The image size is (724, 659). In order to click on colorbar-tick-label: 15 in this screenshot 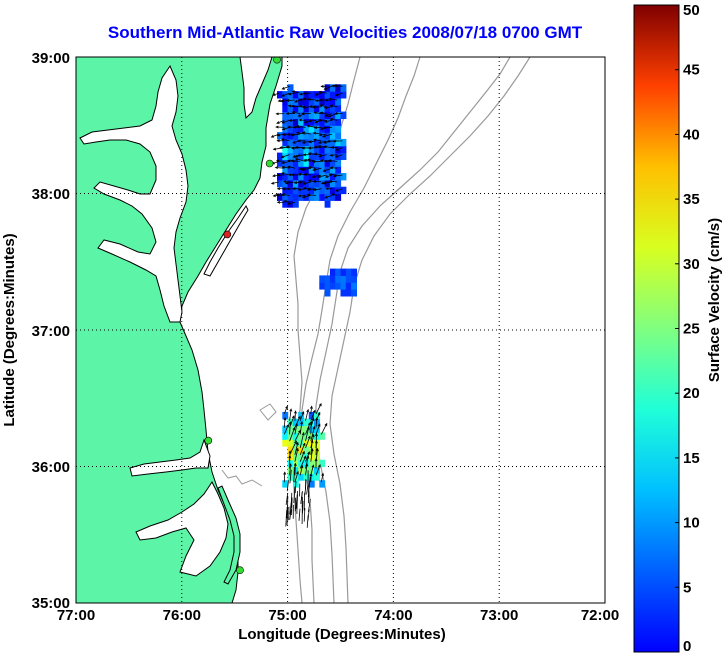, I will do `click(691, 458)`.